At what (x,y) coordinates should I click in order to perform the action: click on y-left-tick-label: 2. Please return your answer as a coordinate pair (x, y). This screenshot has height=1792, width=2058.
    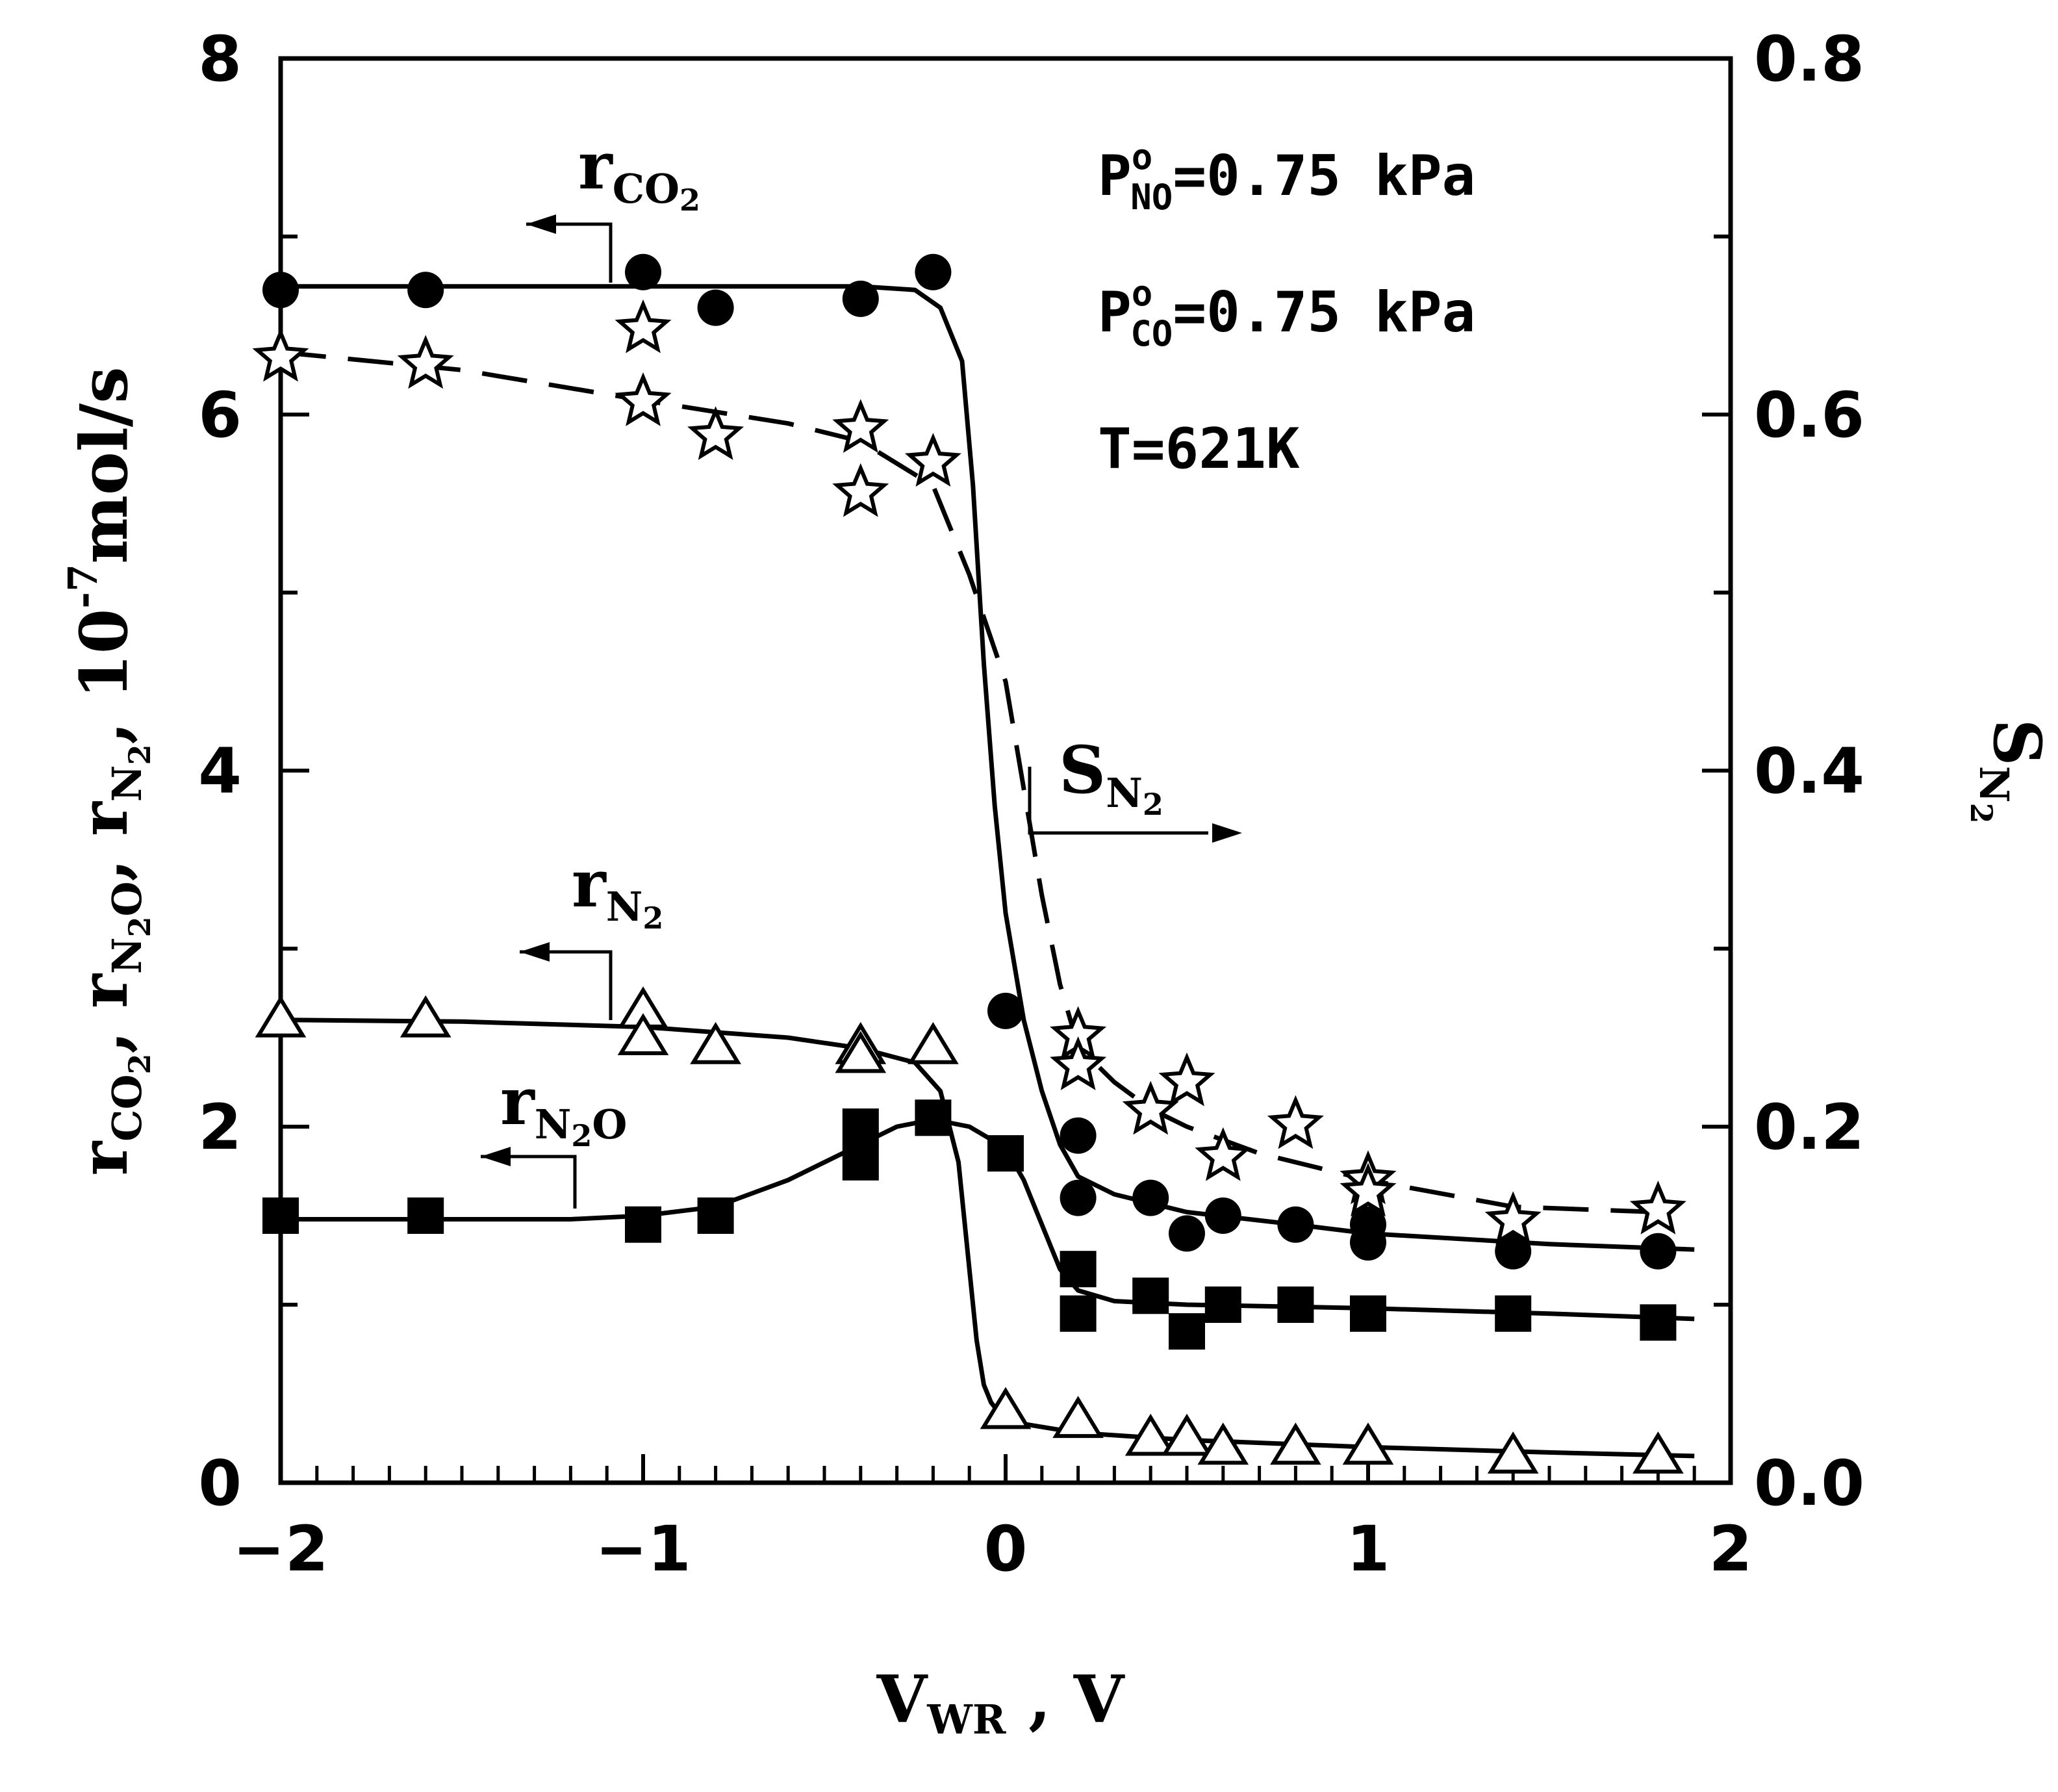
    Looking at the image, I should click on (220, 1127).